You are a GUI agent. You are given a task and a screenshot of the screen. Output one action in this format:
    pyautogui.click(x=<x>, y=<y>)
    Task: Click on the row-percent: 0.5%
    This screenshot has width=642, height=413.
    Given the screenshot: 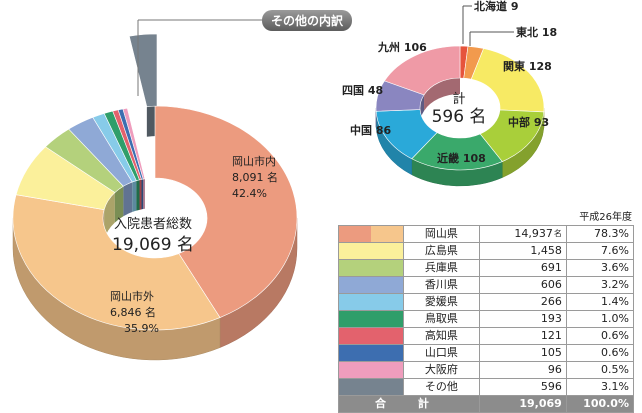 What is the action you would take?
    pyautogui.click(x=599, y=370)
    